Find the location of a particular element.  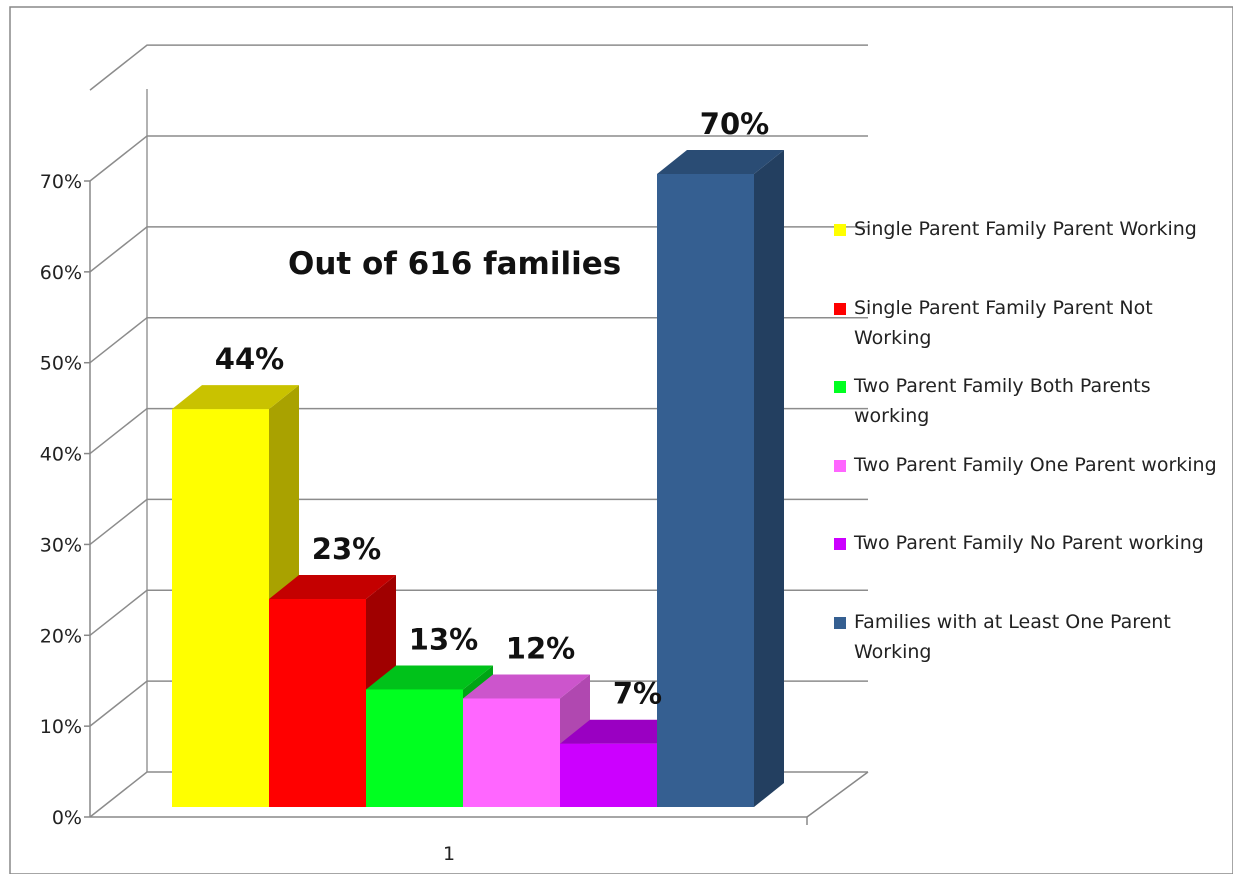

legend-label: Two Parent Family Both Parents working is located at coordinates (1002, 401).